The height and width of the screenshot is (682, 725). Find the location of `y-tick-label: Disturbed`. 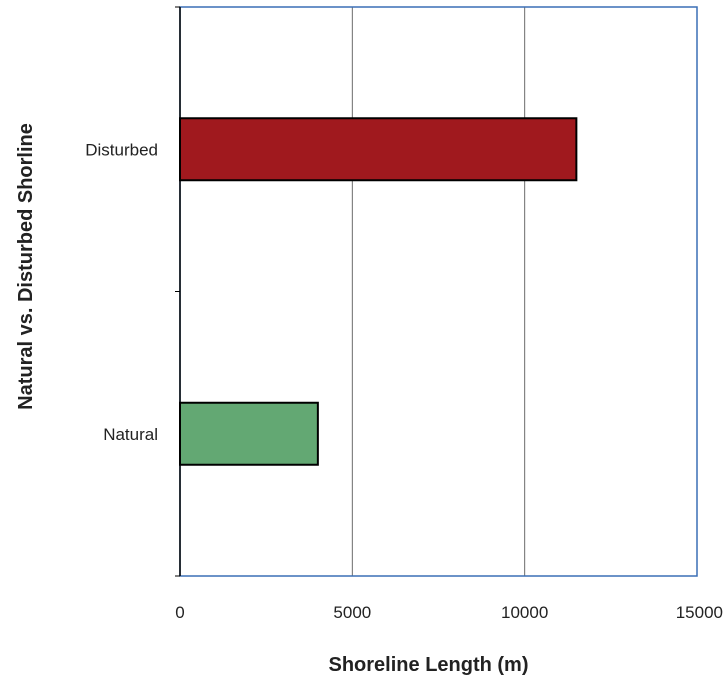

y-tick-label: Disturbed is located at coordinates (121, 149).